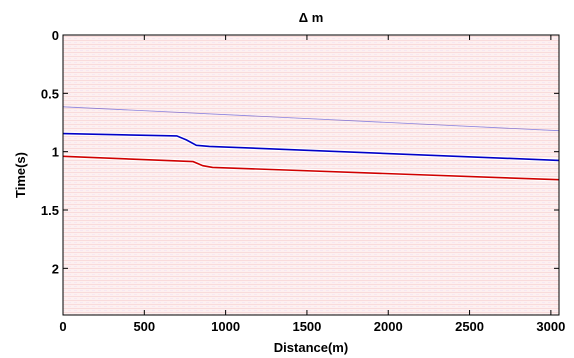 Image resolution: width=574 pixels, height=358 pixels. What do you see at coordinates (50, 210) in the screenshot?
I see `y-tick-label: 1.5` at bounding box center [50, 210].